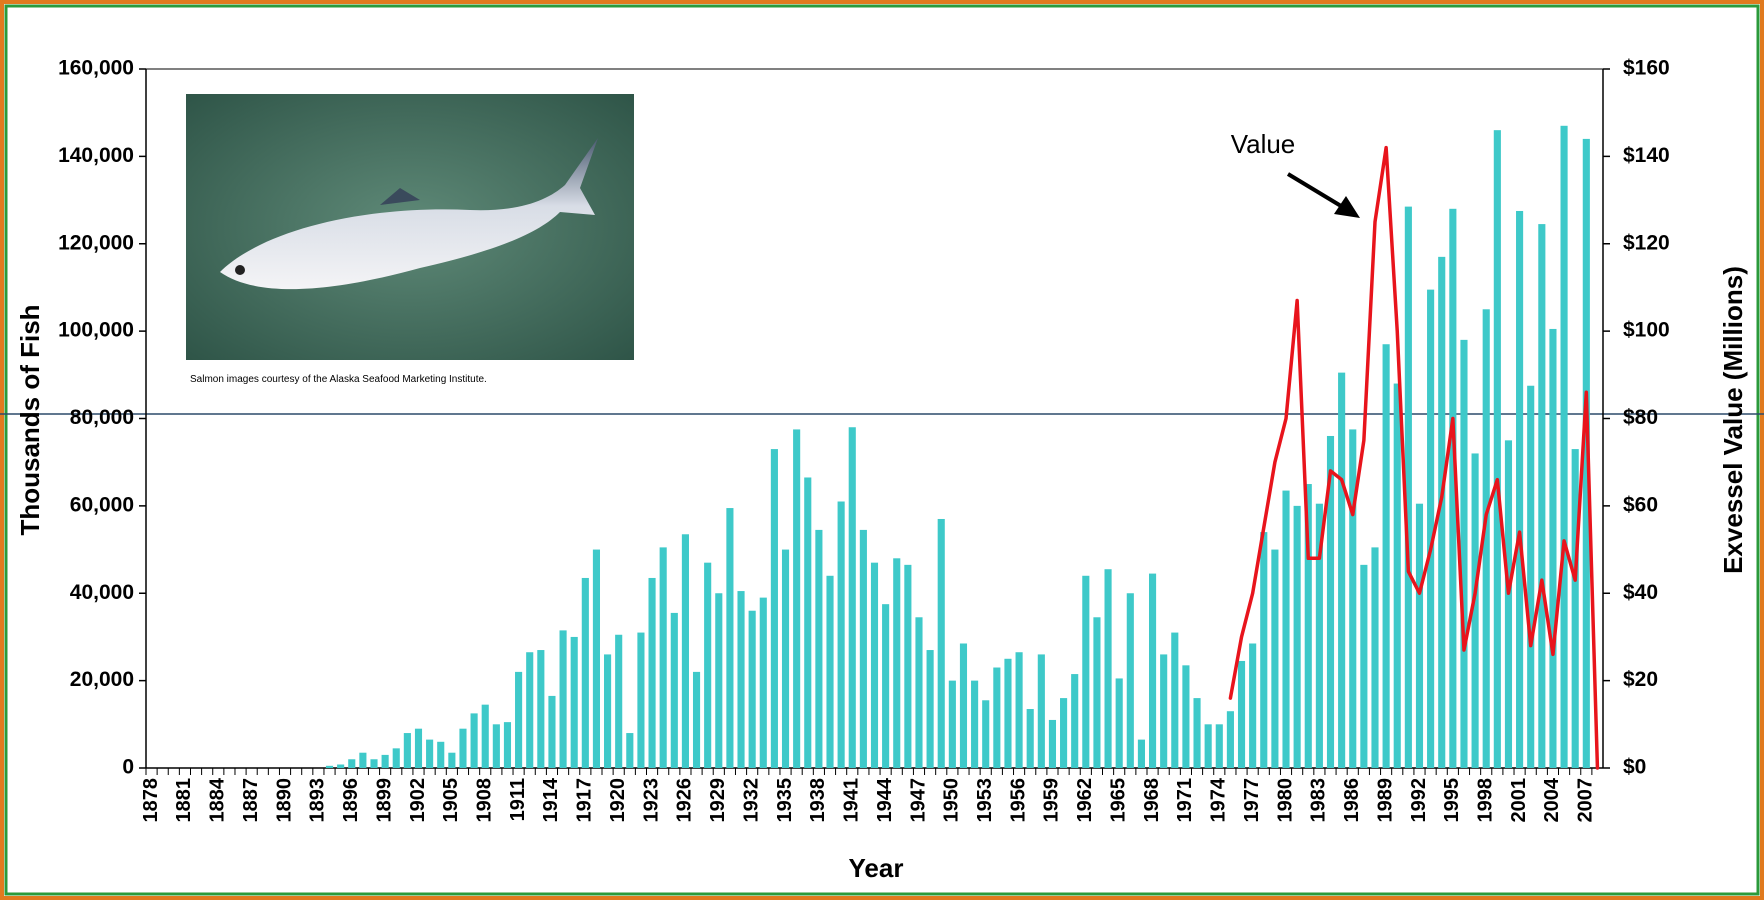 This screenshot has height=900, width=1764. Describe the element at coordinates (251, 800) in the screenshot. I see `x-tick-label: 1887` at that location.